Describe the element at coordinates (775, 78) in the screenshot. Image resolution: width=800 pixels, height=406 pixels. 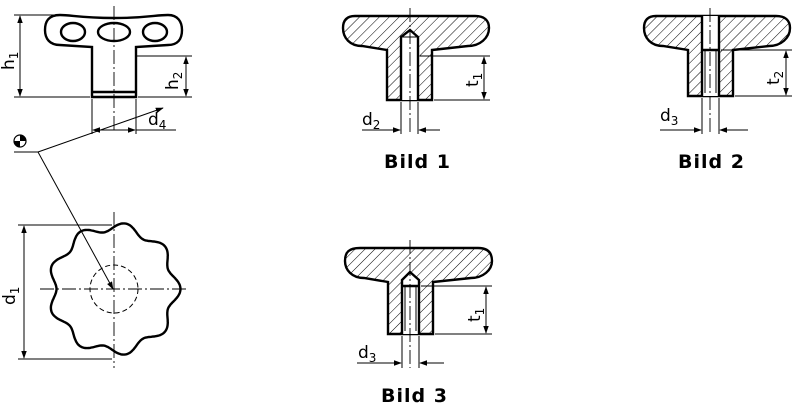
I see `label-t2: t2` at that location.